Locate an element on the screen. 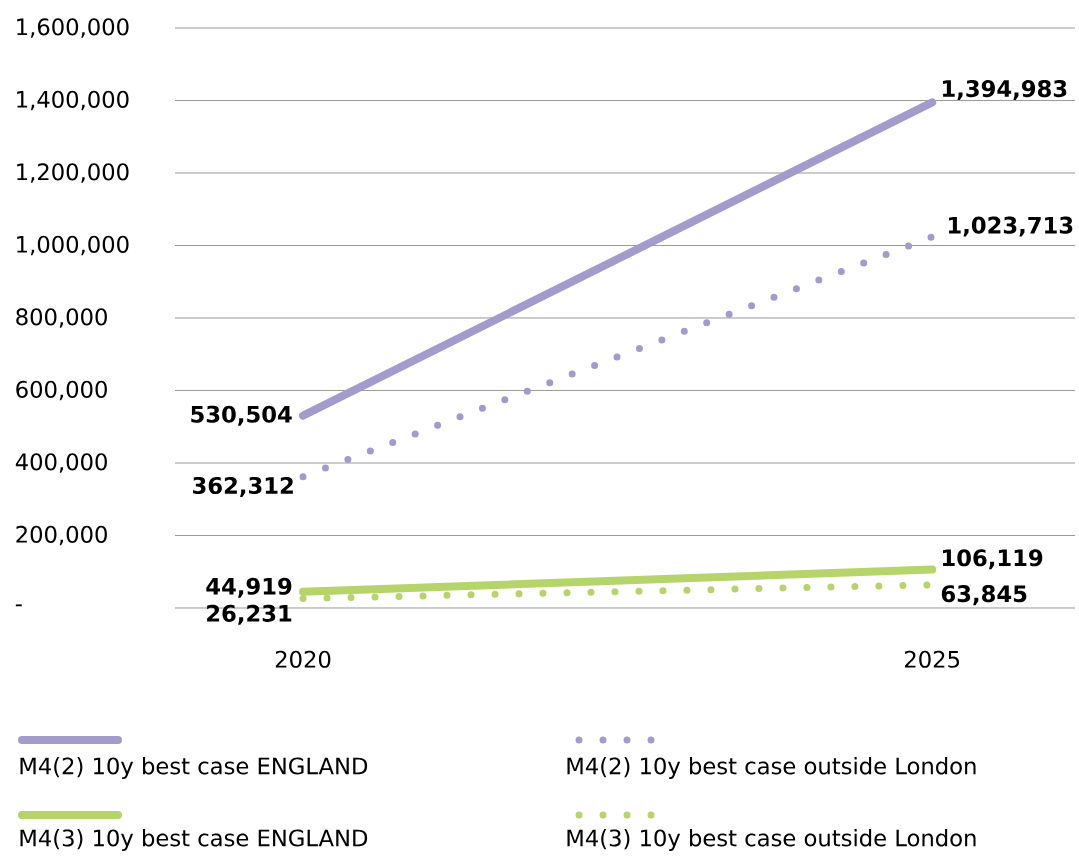  y-tick-label: 1,600,000 is located at coordinates (73, 28).